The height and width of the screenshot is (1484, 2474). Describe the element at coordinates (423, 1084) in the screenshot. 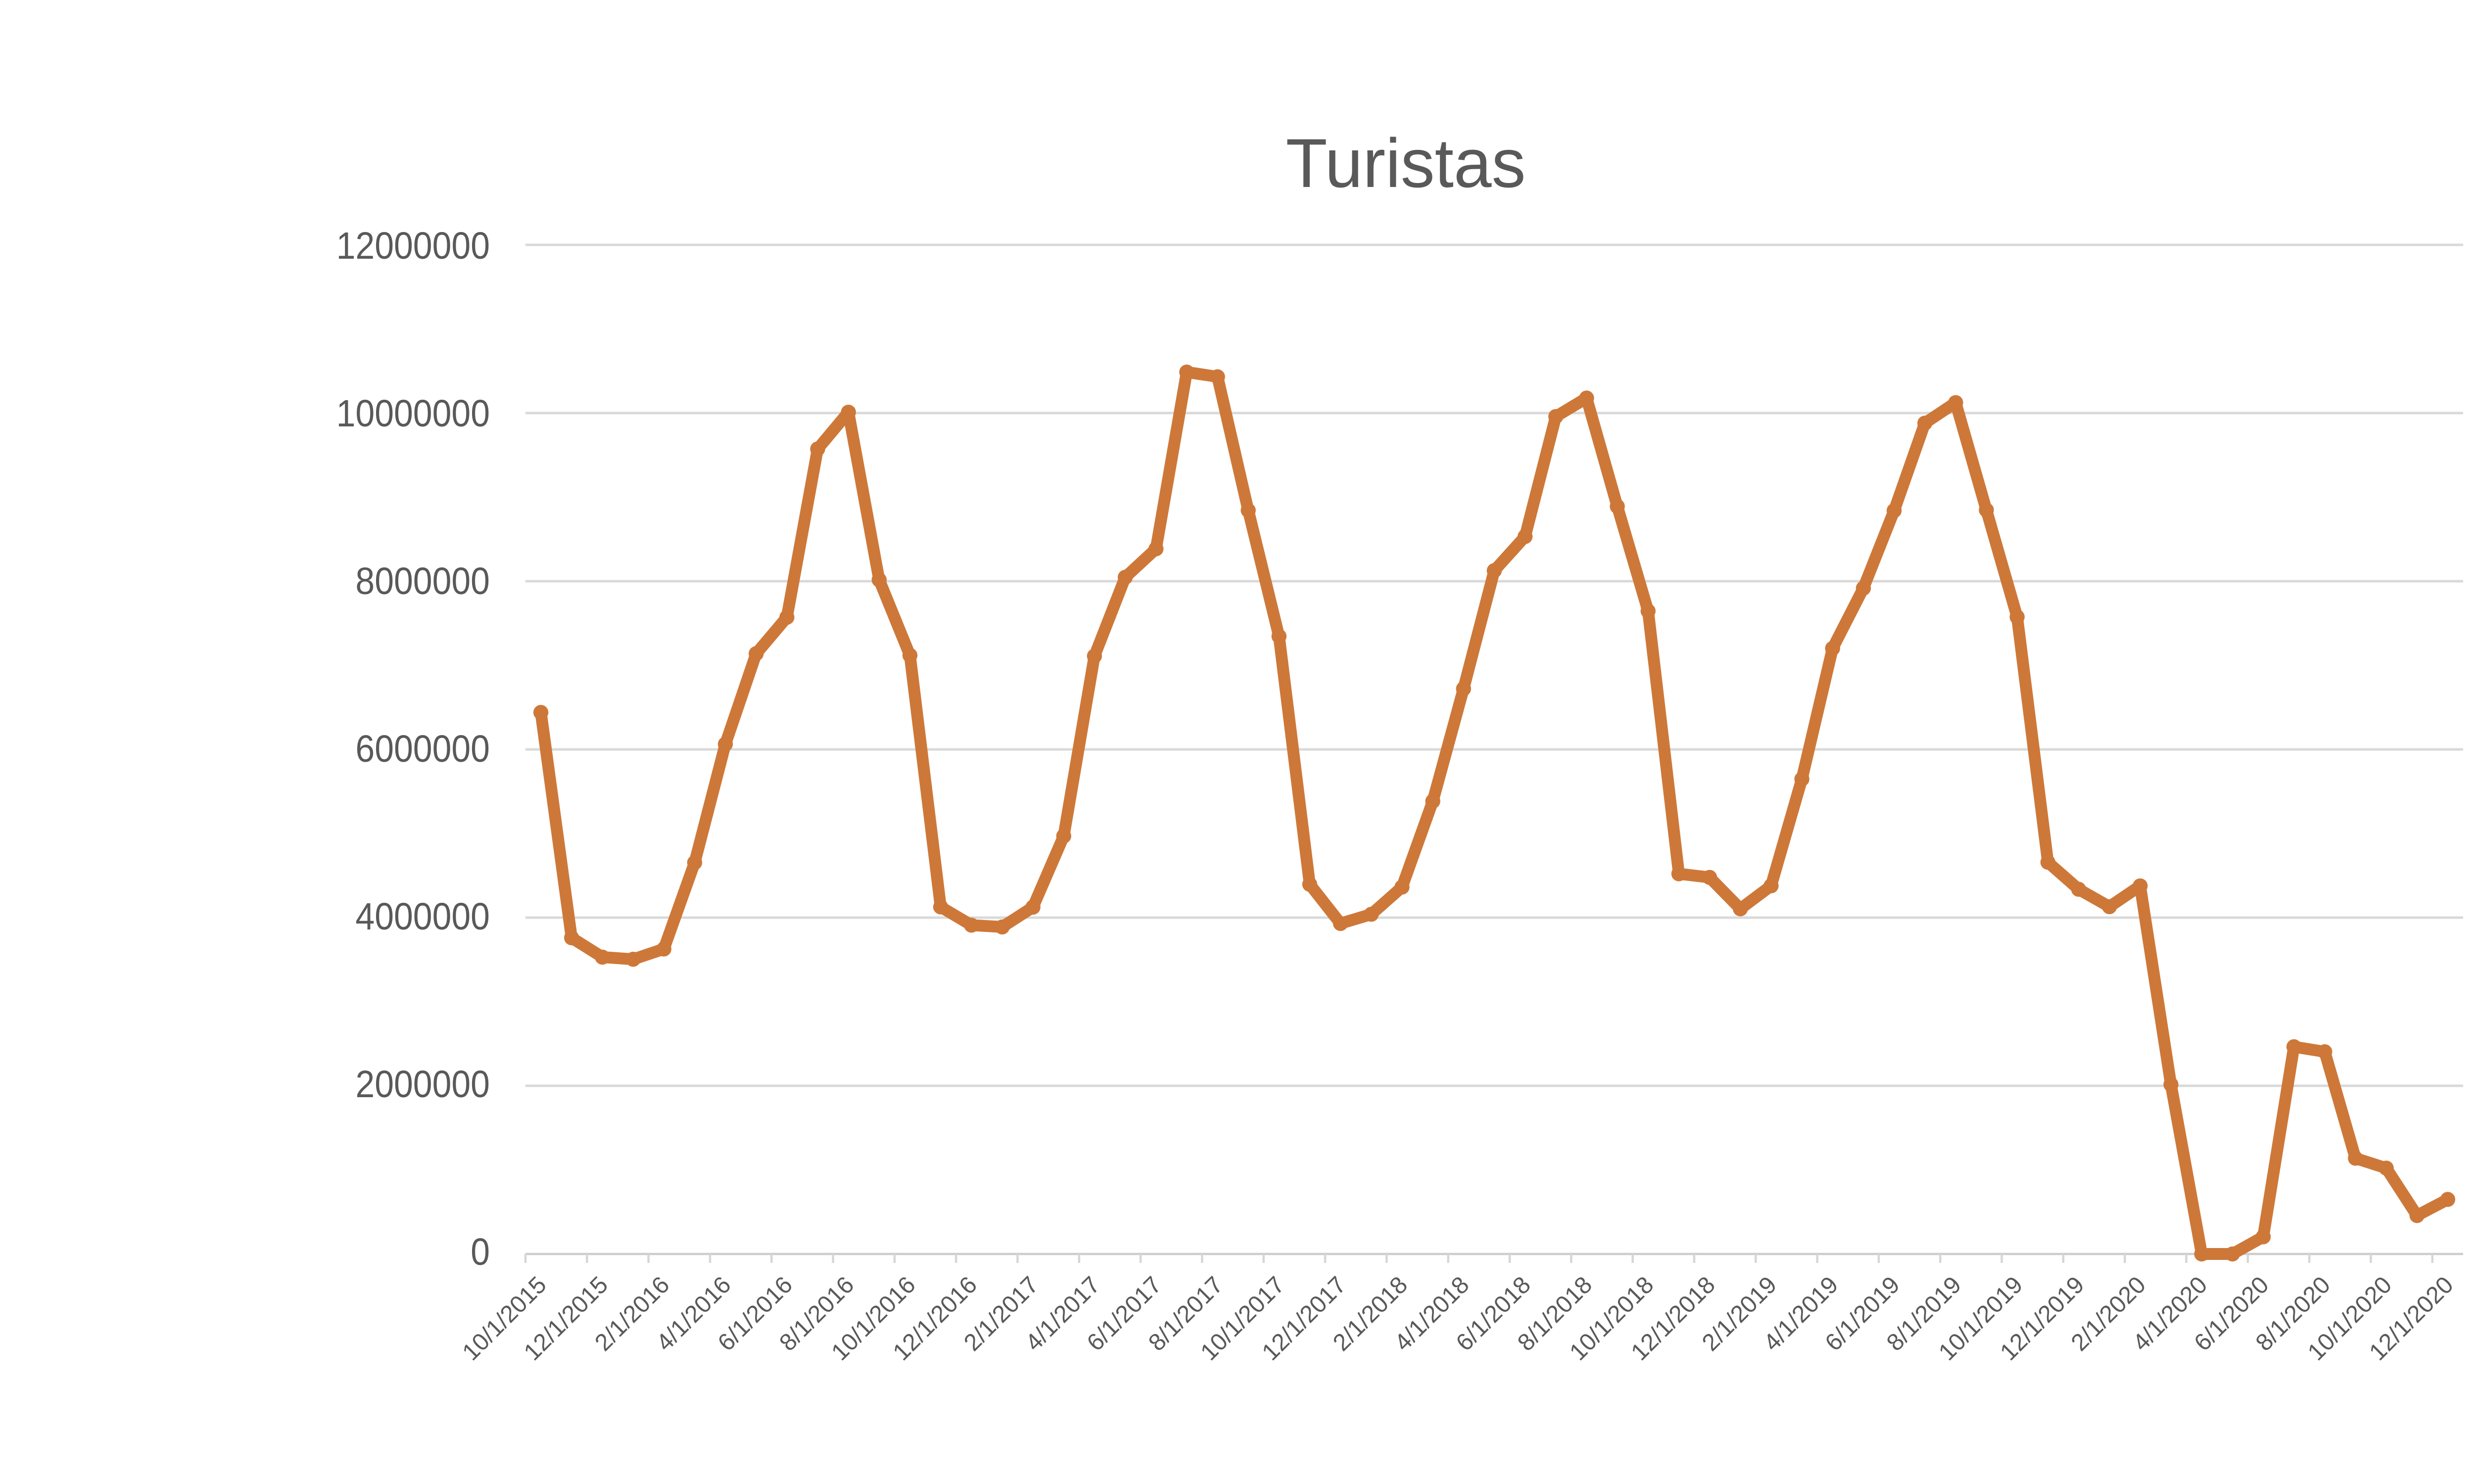

I see `svg-text: 2000000` at that location.